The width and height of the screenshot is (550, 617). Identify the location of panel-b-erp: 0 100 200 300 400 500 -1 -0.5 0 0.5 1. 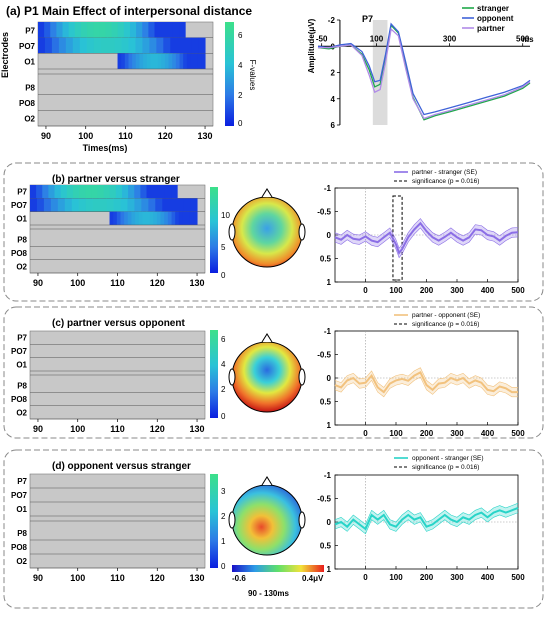
(421, 239).